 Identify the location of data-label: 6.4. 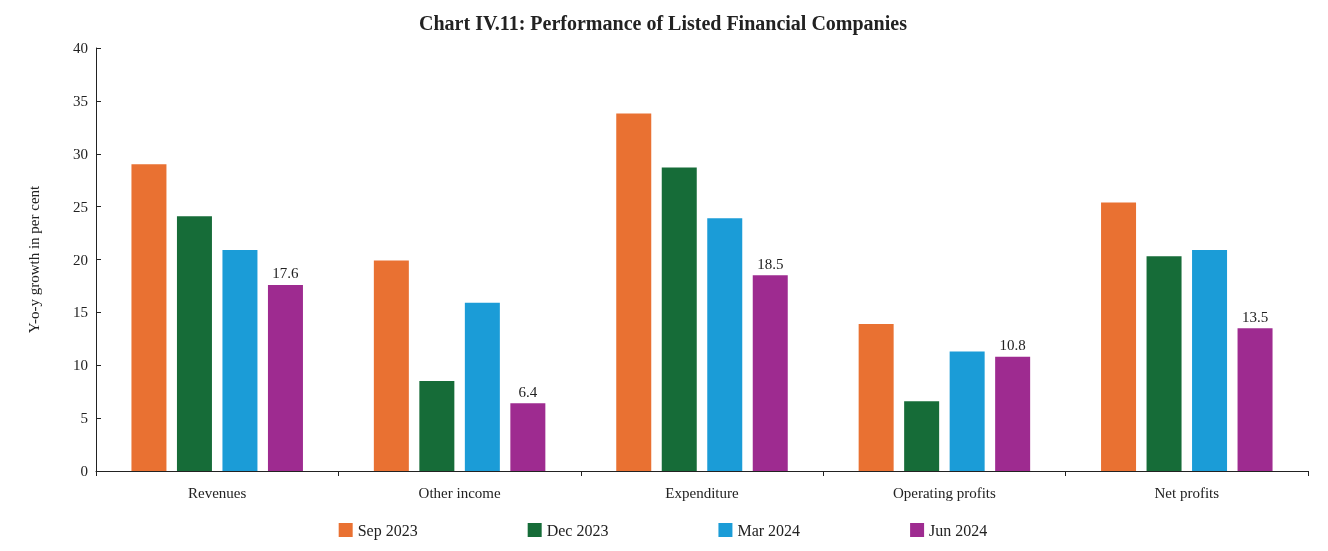
(528, 391).